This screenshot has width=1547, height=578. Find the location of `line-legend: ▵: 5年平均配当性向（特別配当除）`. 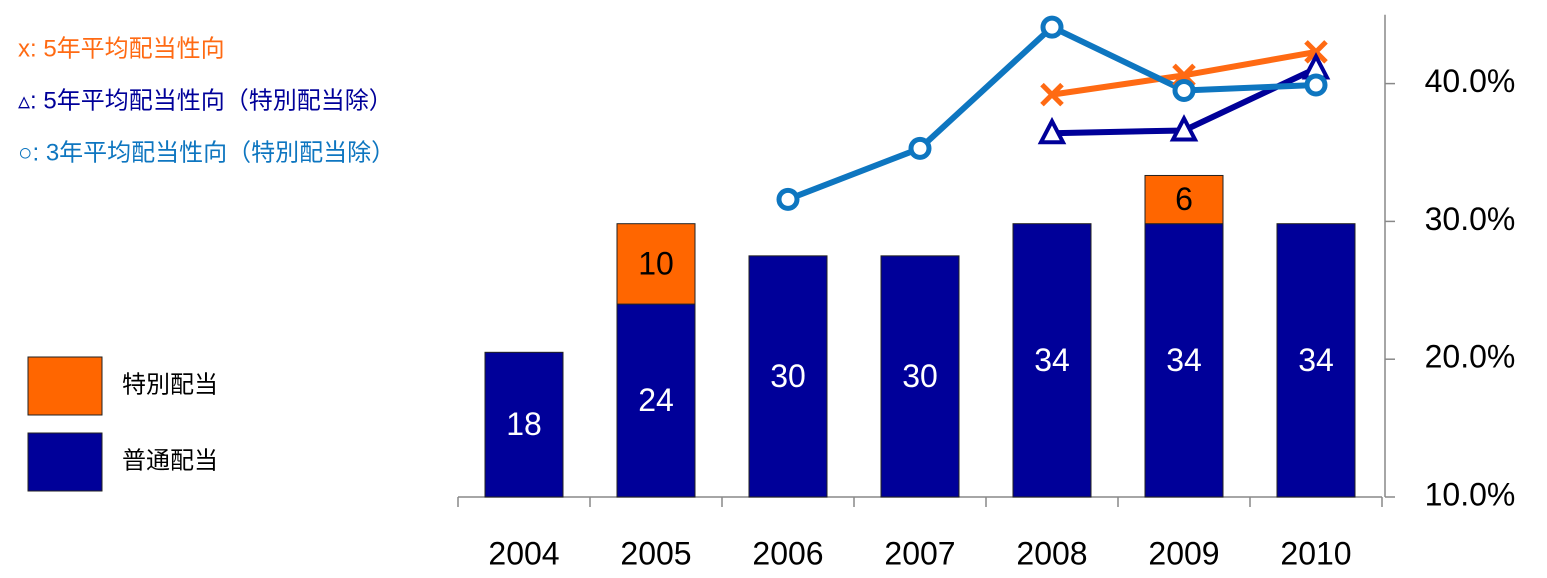

line-legend: ▵: 5年平均配当性向（特別配当除） is located at coordinates (205, 100).